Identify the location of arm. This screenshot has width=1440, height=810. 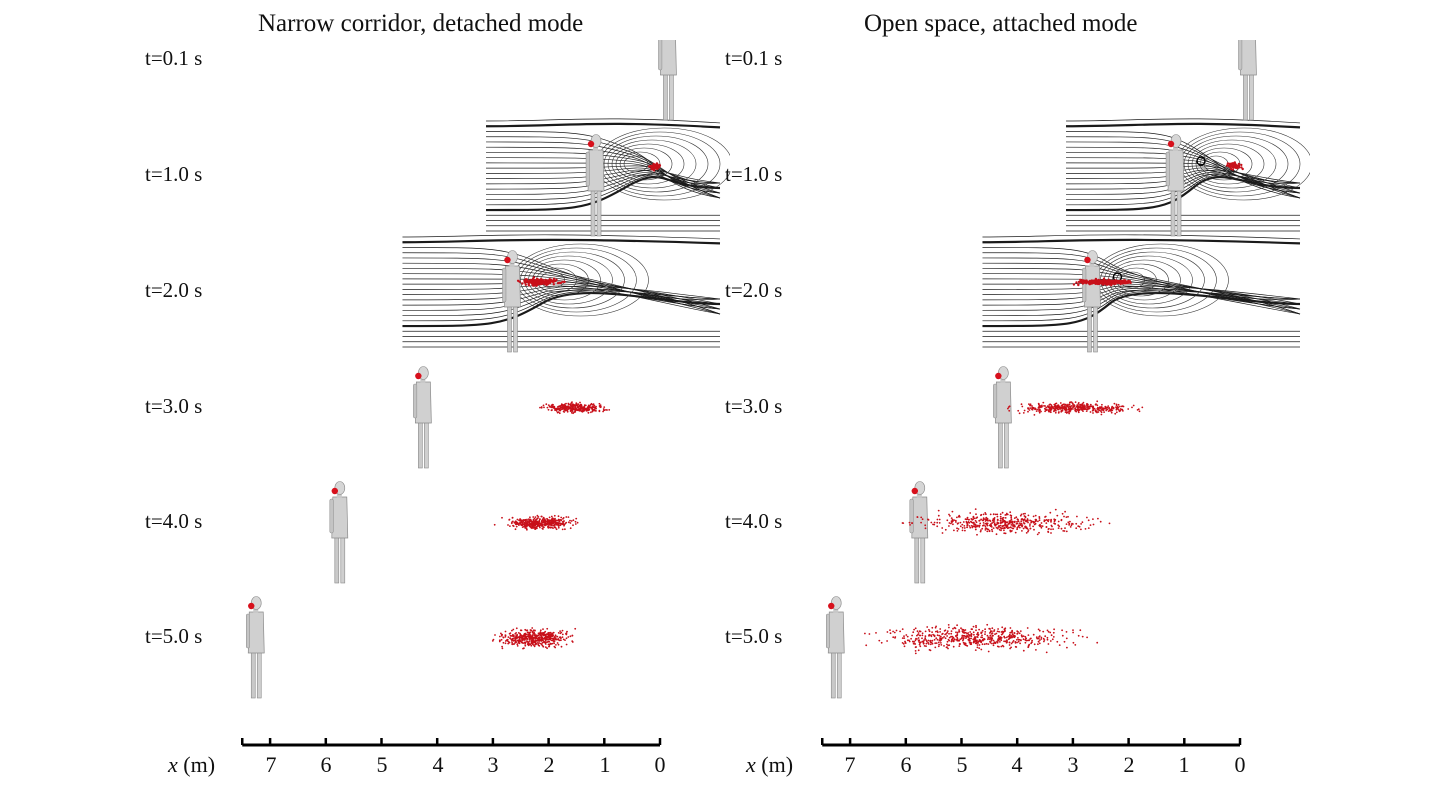
(331, 516).